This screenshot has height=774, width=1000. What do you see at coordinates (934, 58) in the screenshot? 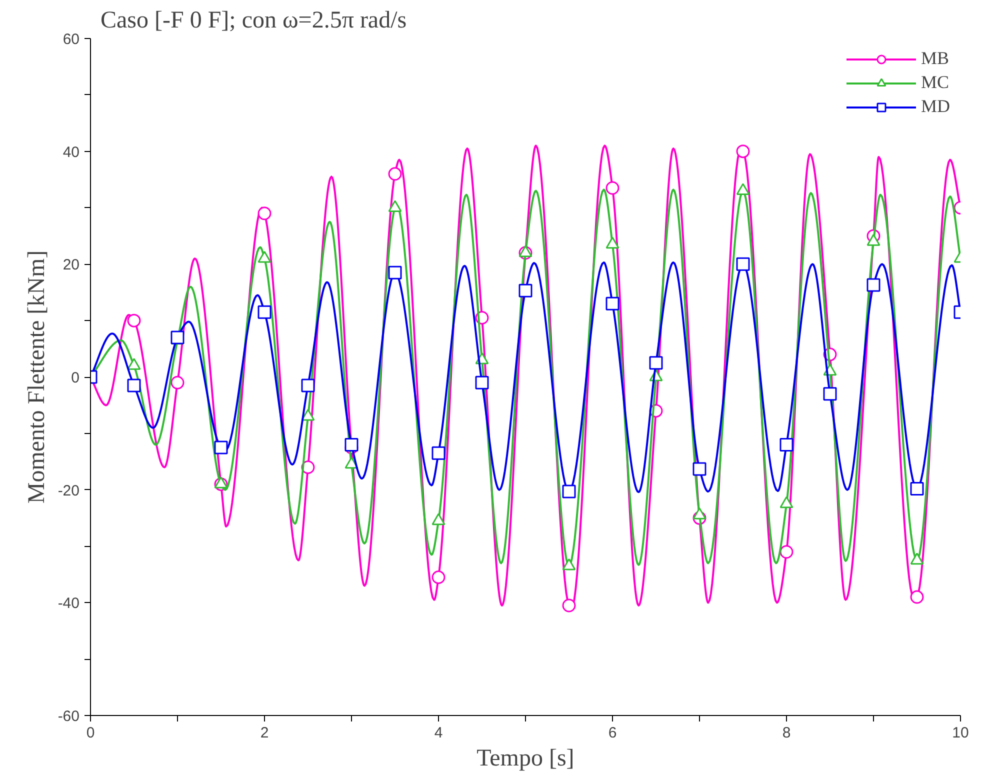
I see `legend-label: MB` at bounding box center [934, 58].